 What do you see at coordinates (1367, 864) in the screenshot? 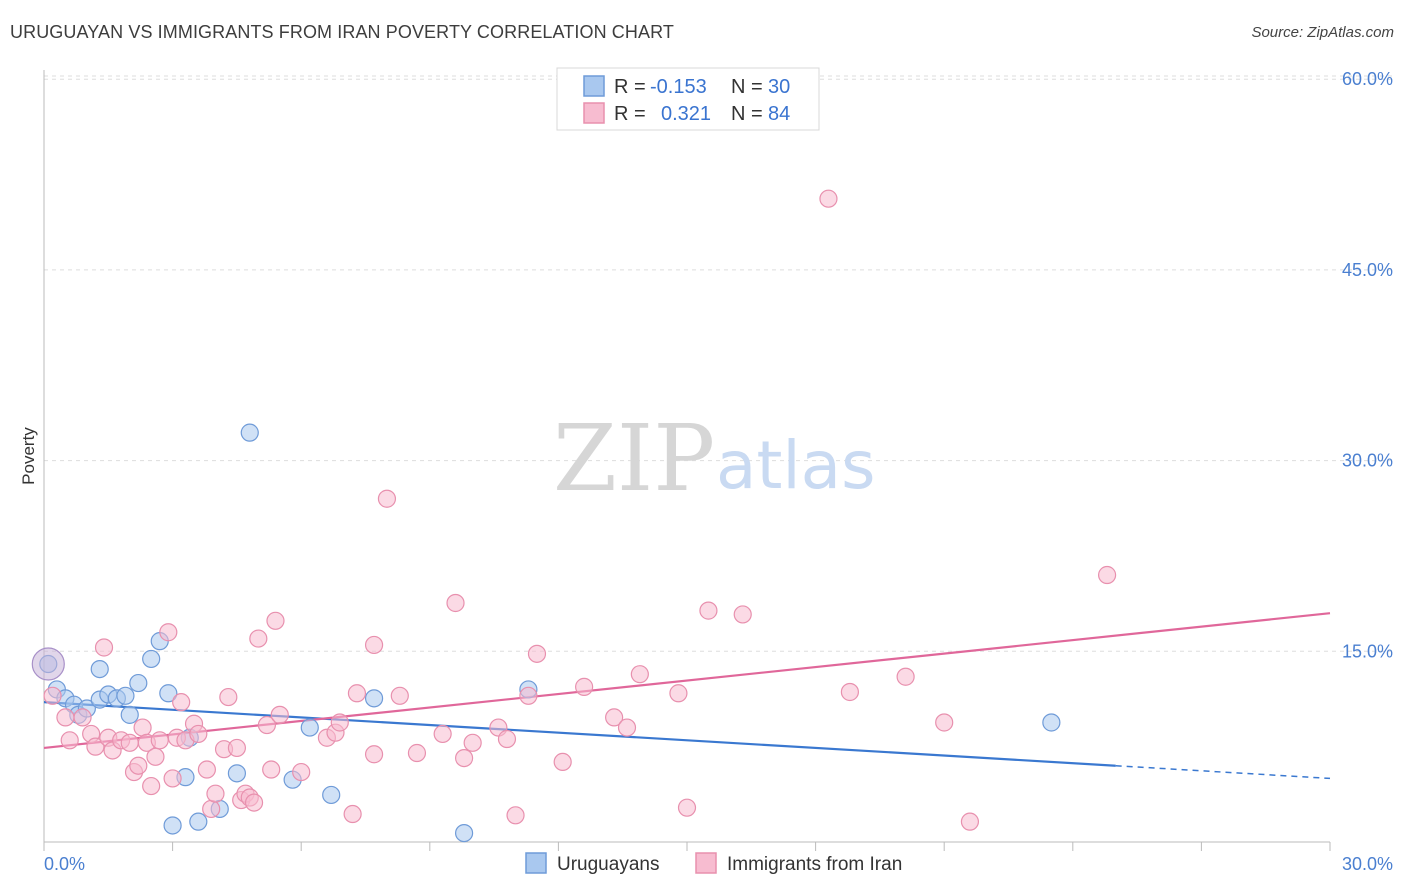
I see `x-tick-label-max: 30.0%` at bounding box center [1367, 864].